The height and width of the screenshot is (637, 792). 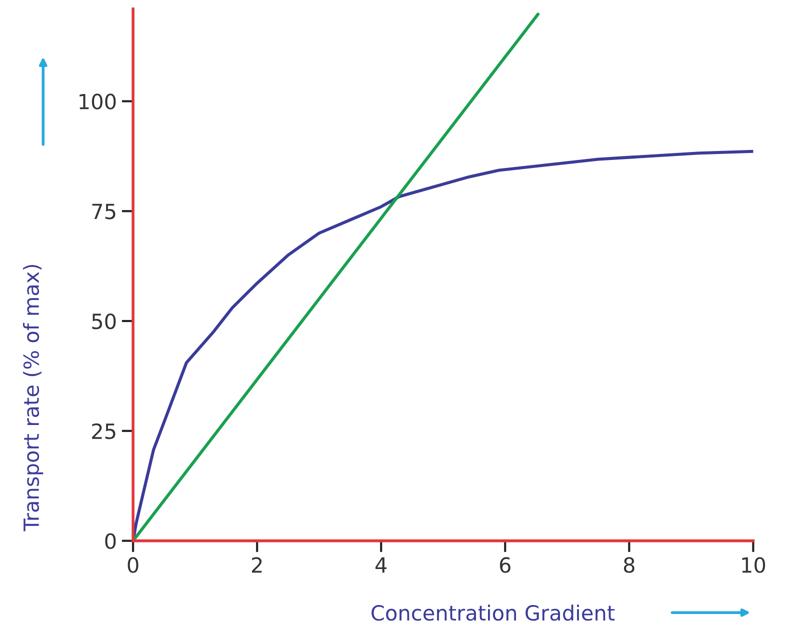 I want to click on y-tick-label: 25, so click(x=104, y=431).